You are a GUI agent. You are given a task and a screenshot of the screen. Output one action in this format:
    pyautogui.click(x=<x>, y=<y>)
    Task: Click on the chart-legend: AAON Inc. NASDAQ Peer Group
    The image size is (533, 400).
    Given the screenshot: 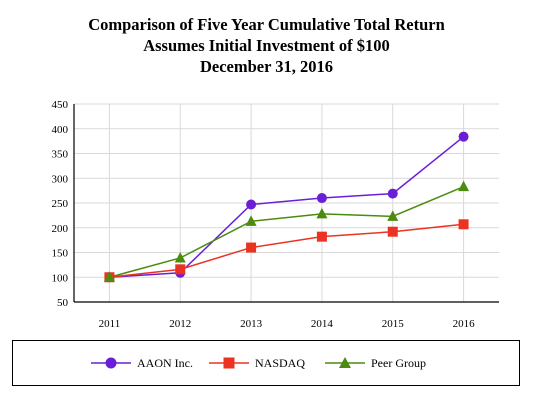 What is the action you would take?
    pyautogui.click(x=266, y=363)
    